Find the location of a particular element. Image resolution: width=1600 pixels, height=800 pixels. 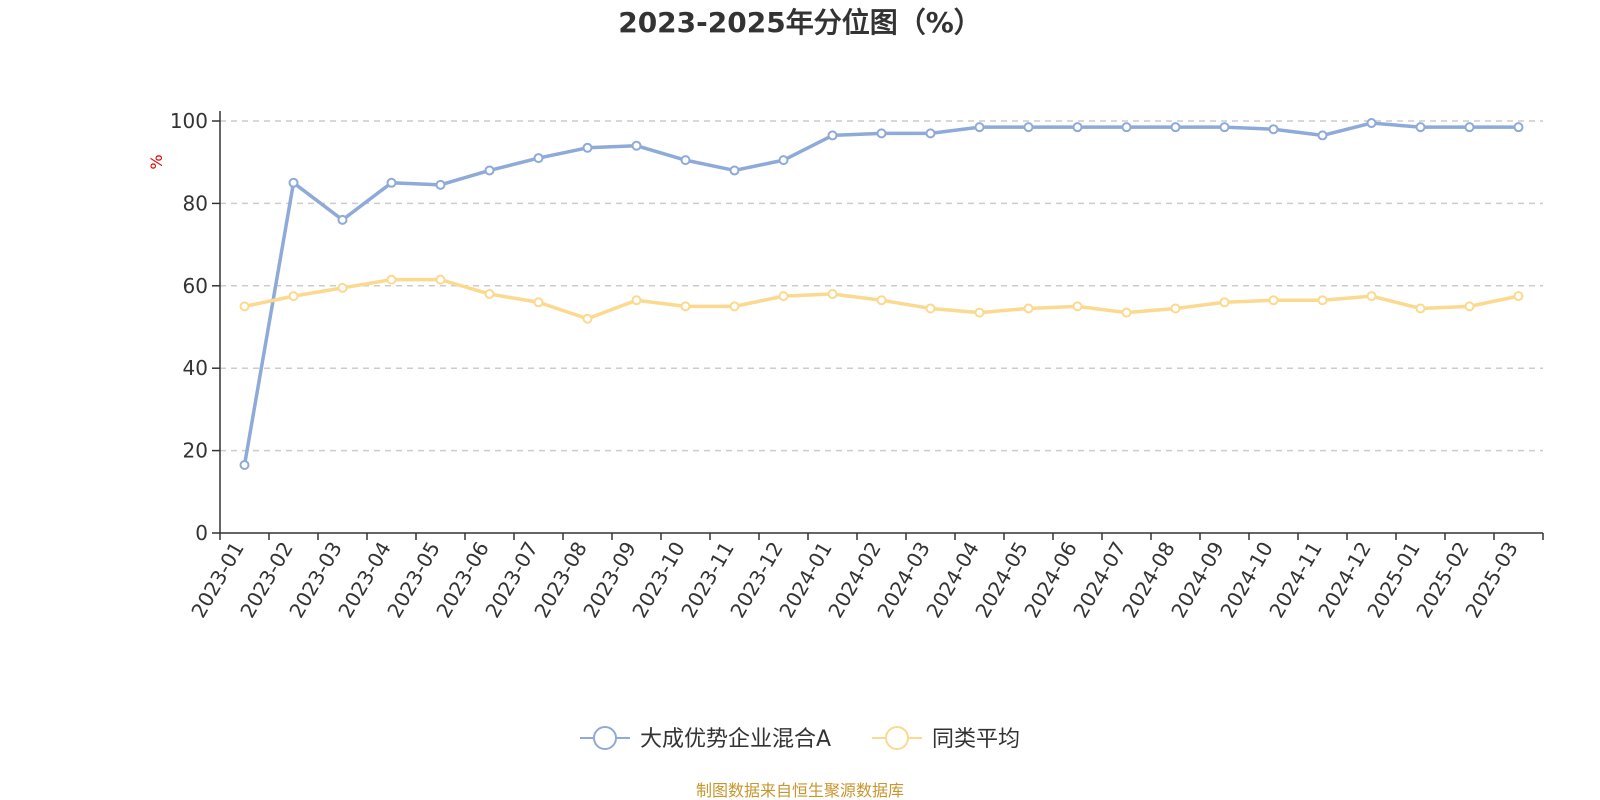

y-axis-ticks: 0 20 40 60 80 100 is located at coordinates (195, 327).